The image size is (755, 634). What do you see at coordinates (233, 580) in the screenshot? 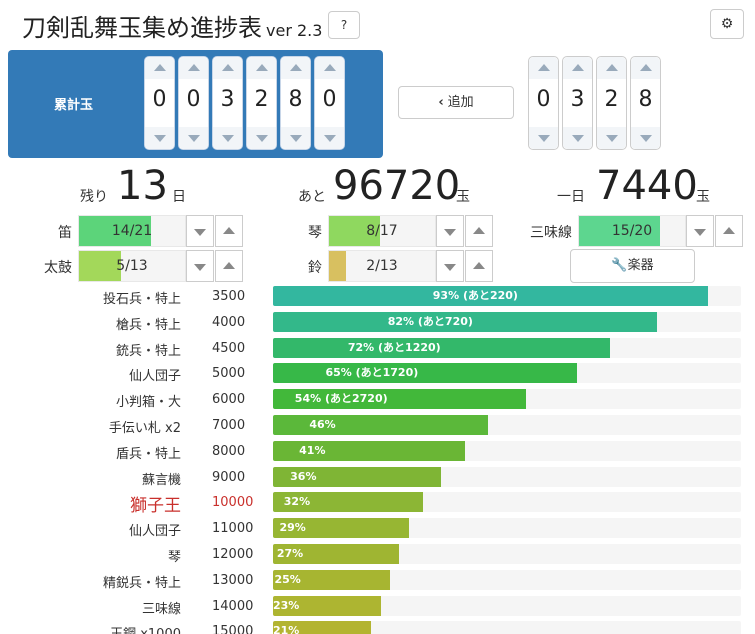
I see `reward-cost: 13000` at bounding box center [233, 580].